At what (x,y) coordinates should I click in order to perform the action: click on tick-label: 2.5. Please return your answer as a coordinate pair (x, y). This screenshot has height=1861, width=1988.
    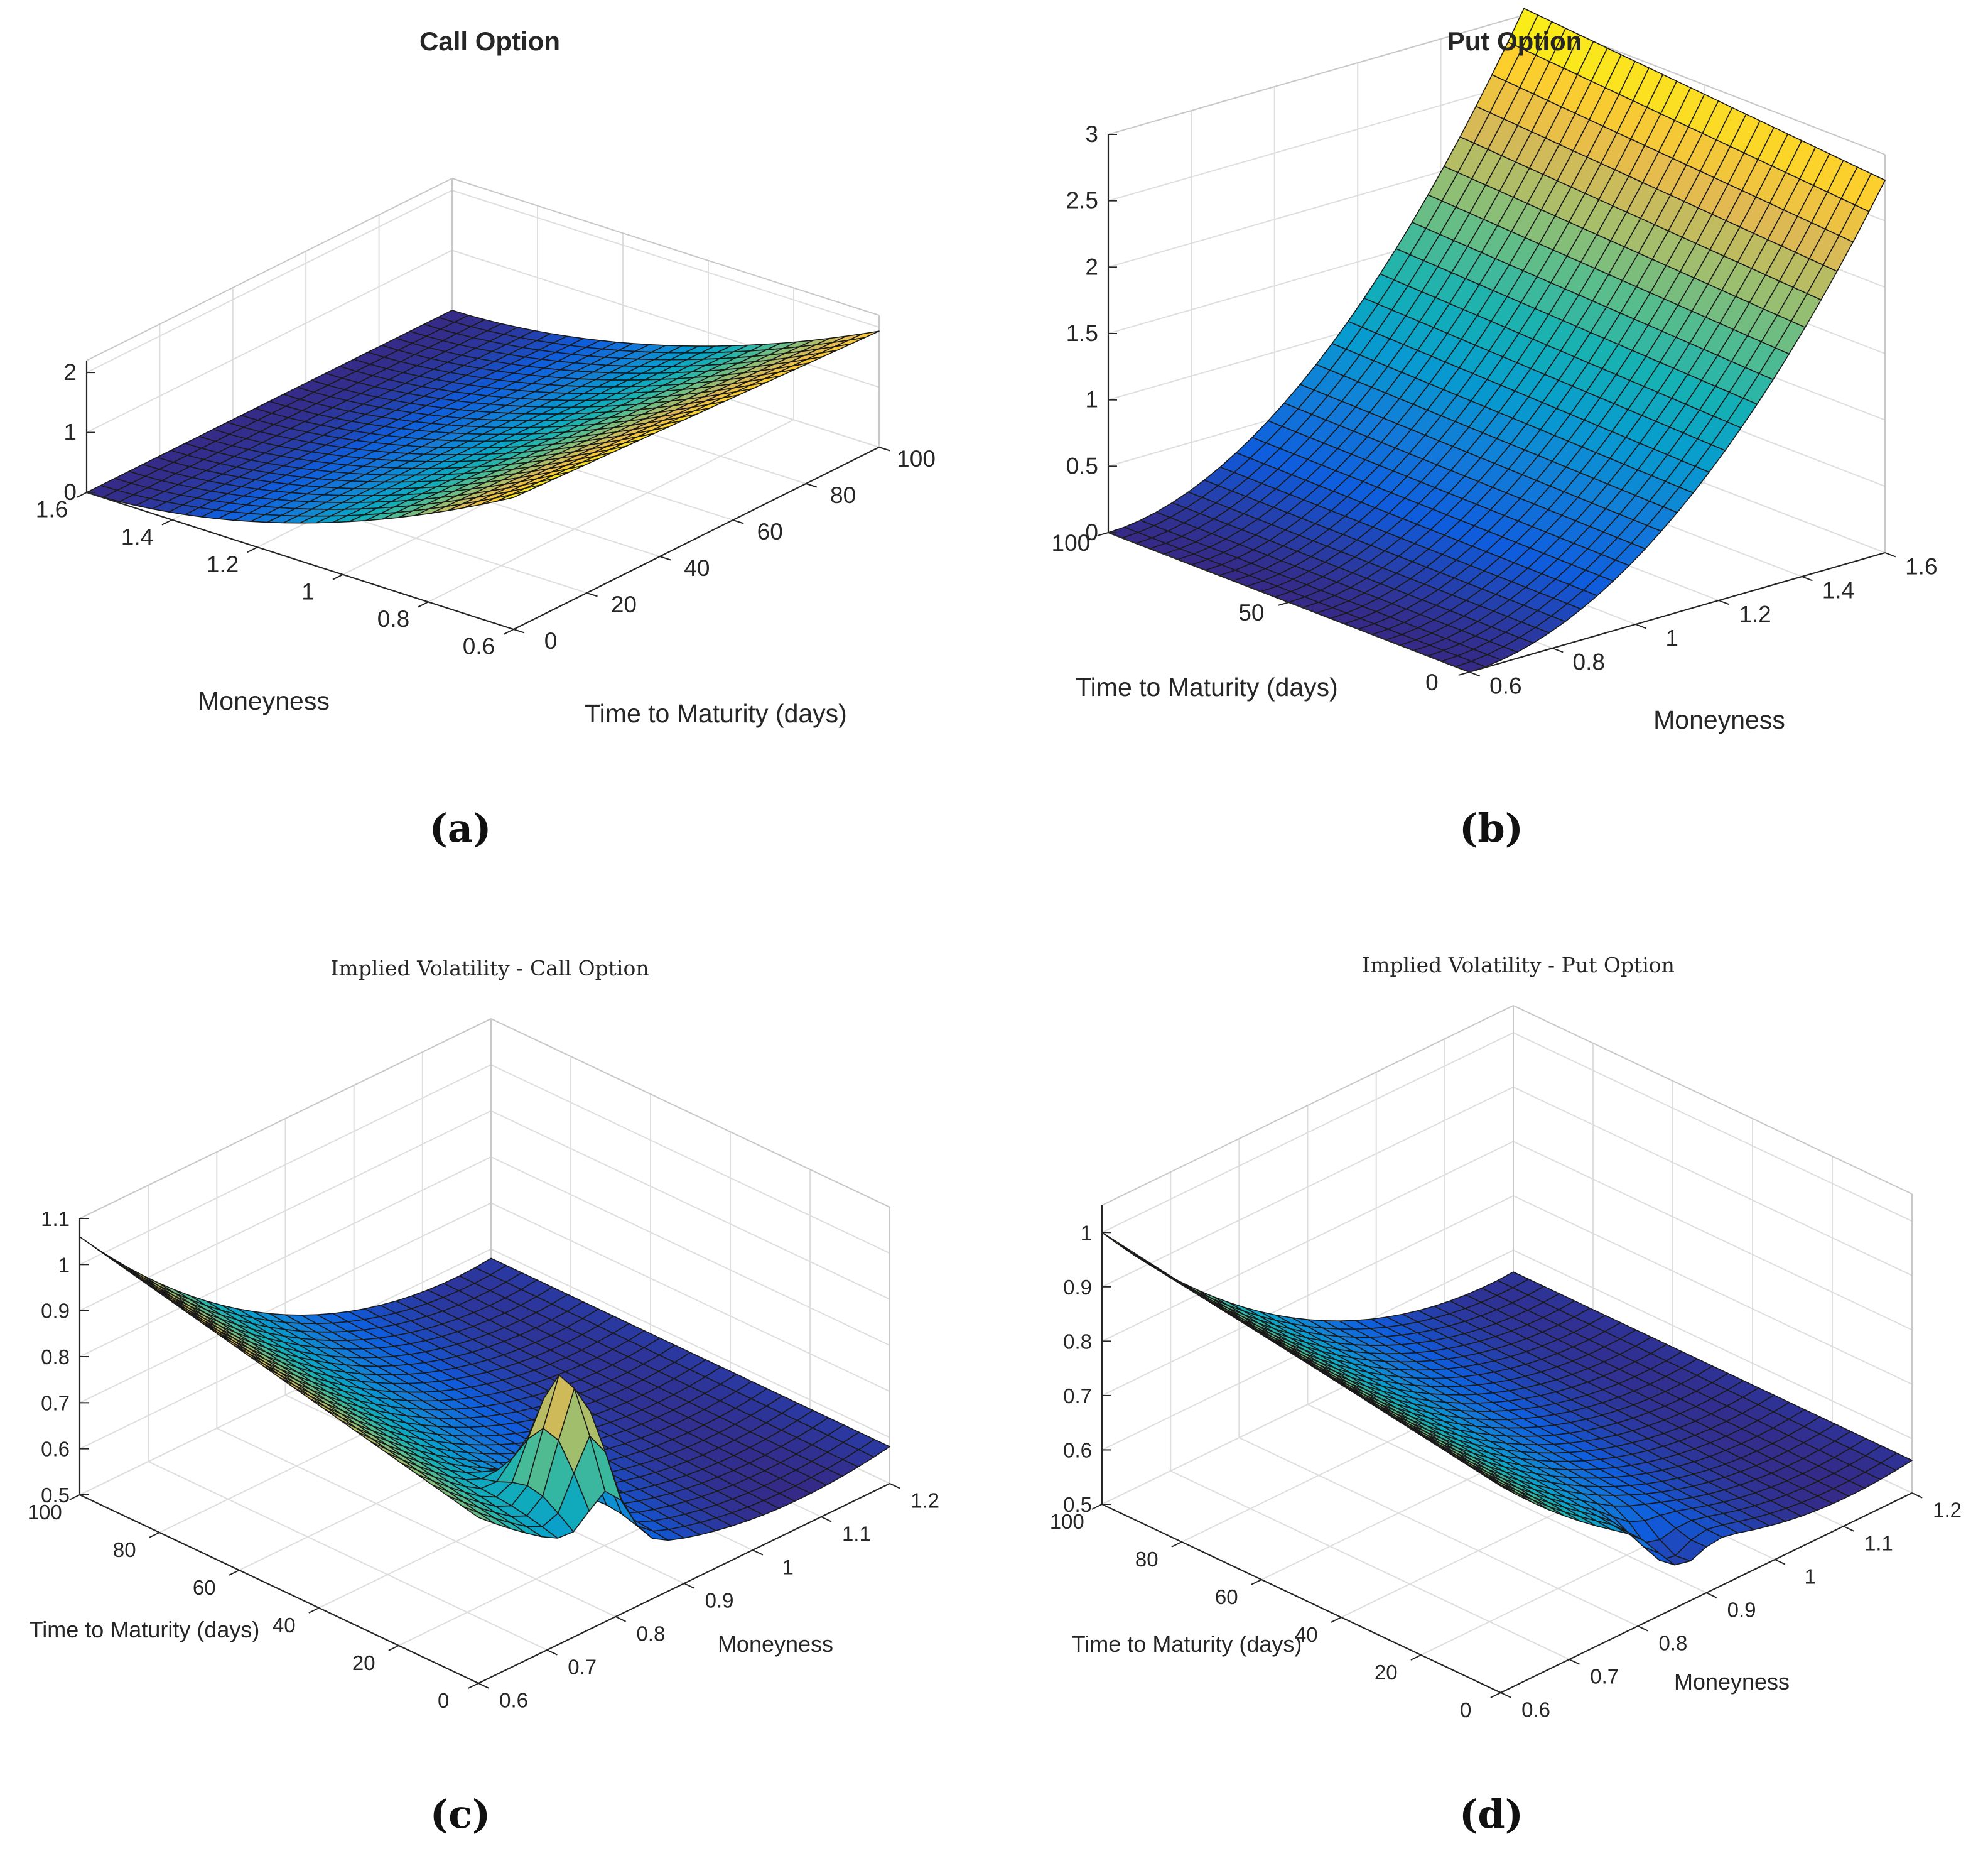
    Looking at the image, I should click on (1082, 201).